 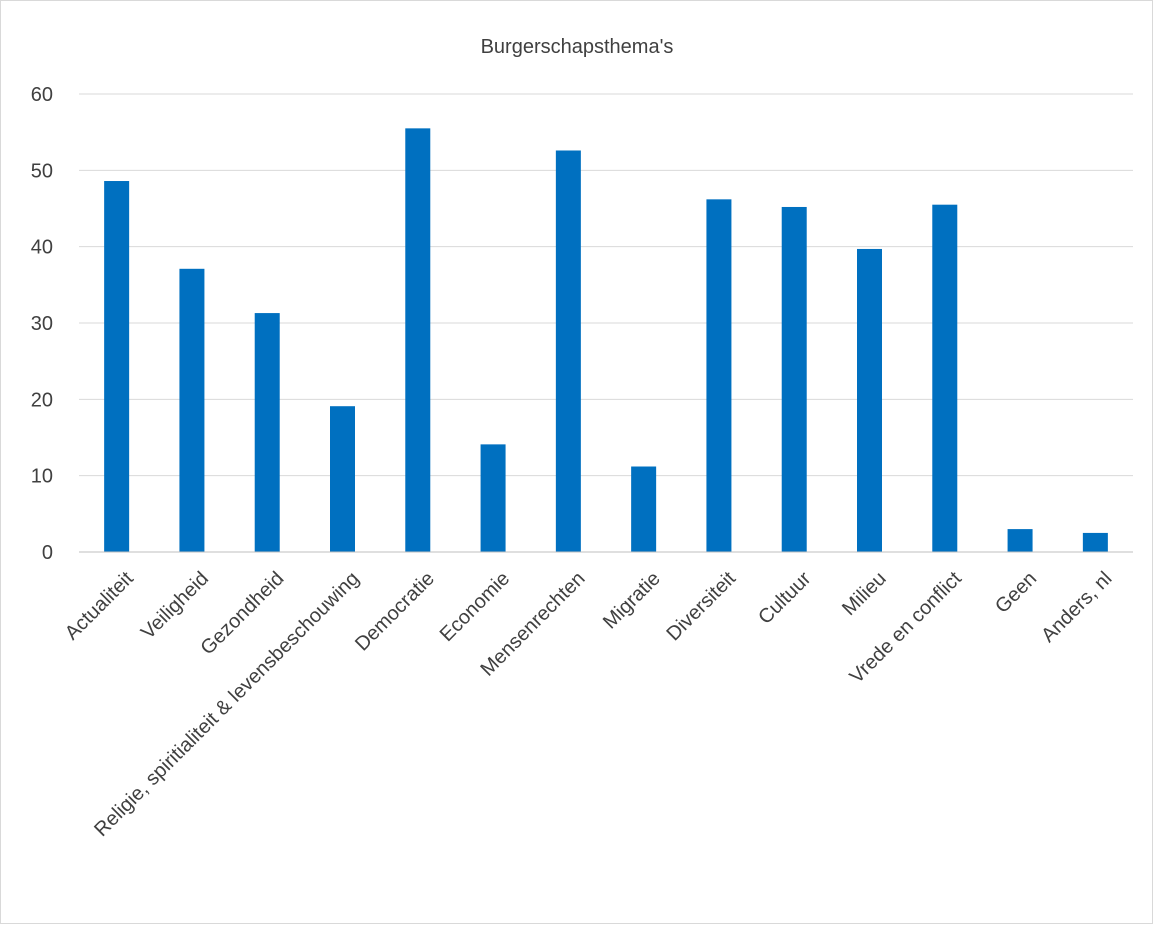 What do you see at coordinates (864, 594) in the screenshot?
I see `category-label: Milieu` at bounding box center [864, 594].